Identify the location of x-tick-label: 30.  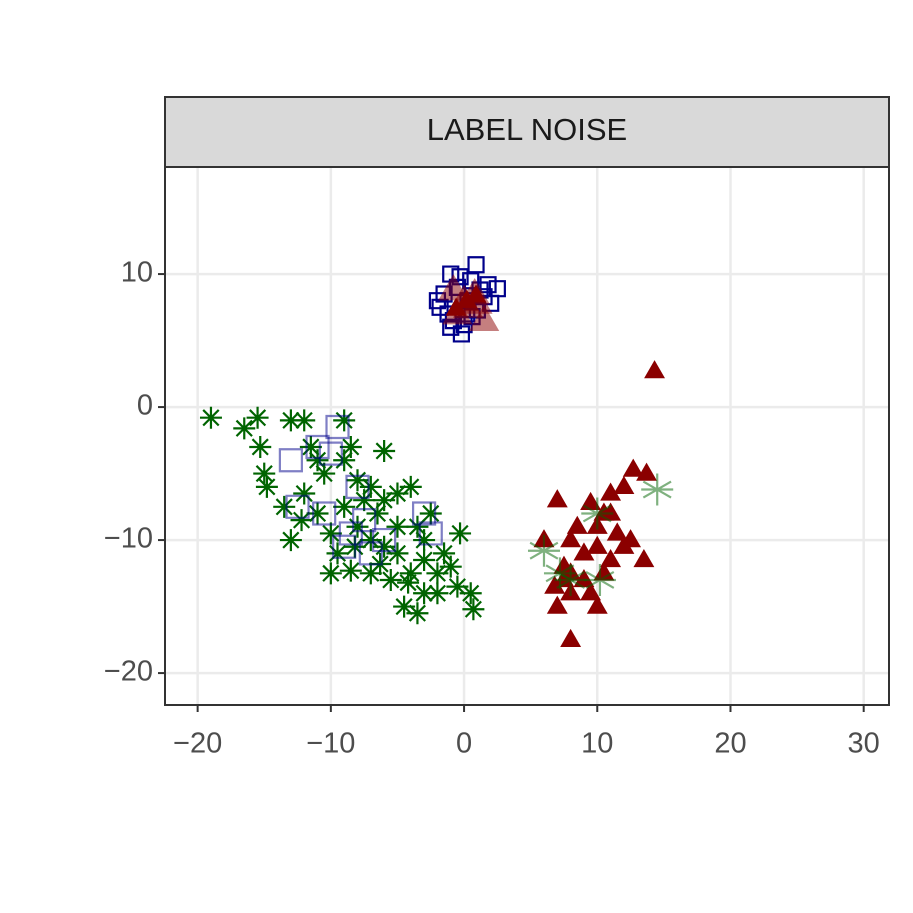
(864, 744).